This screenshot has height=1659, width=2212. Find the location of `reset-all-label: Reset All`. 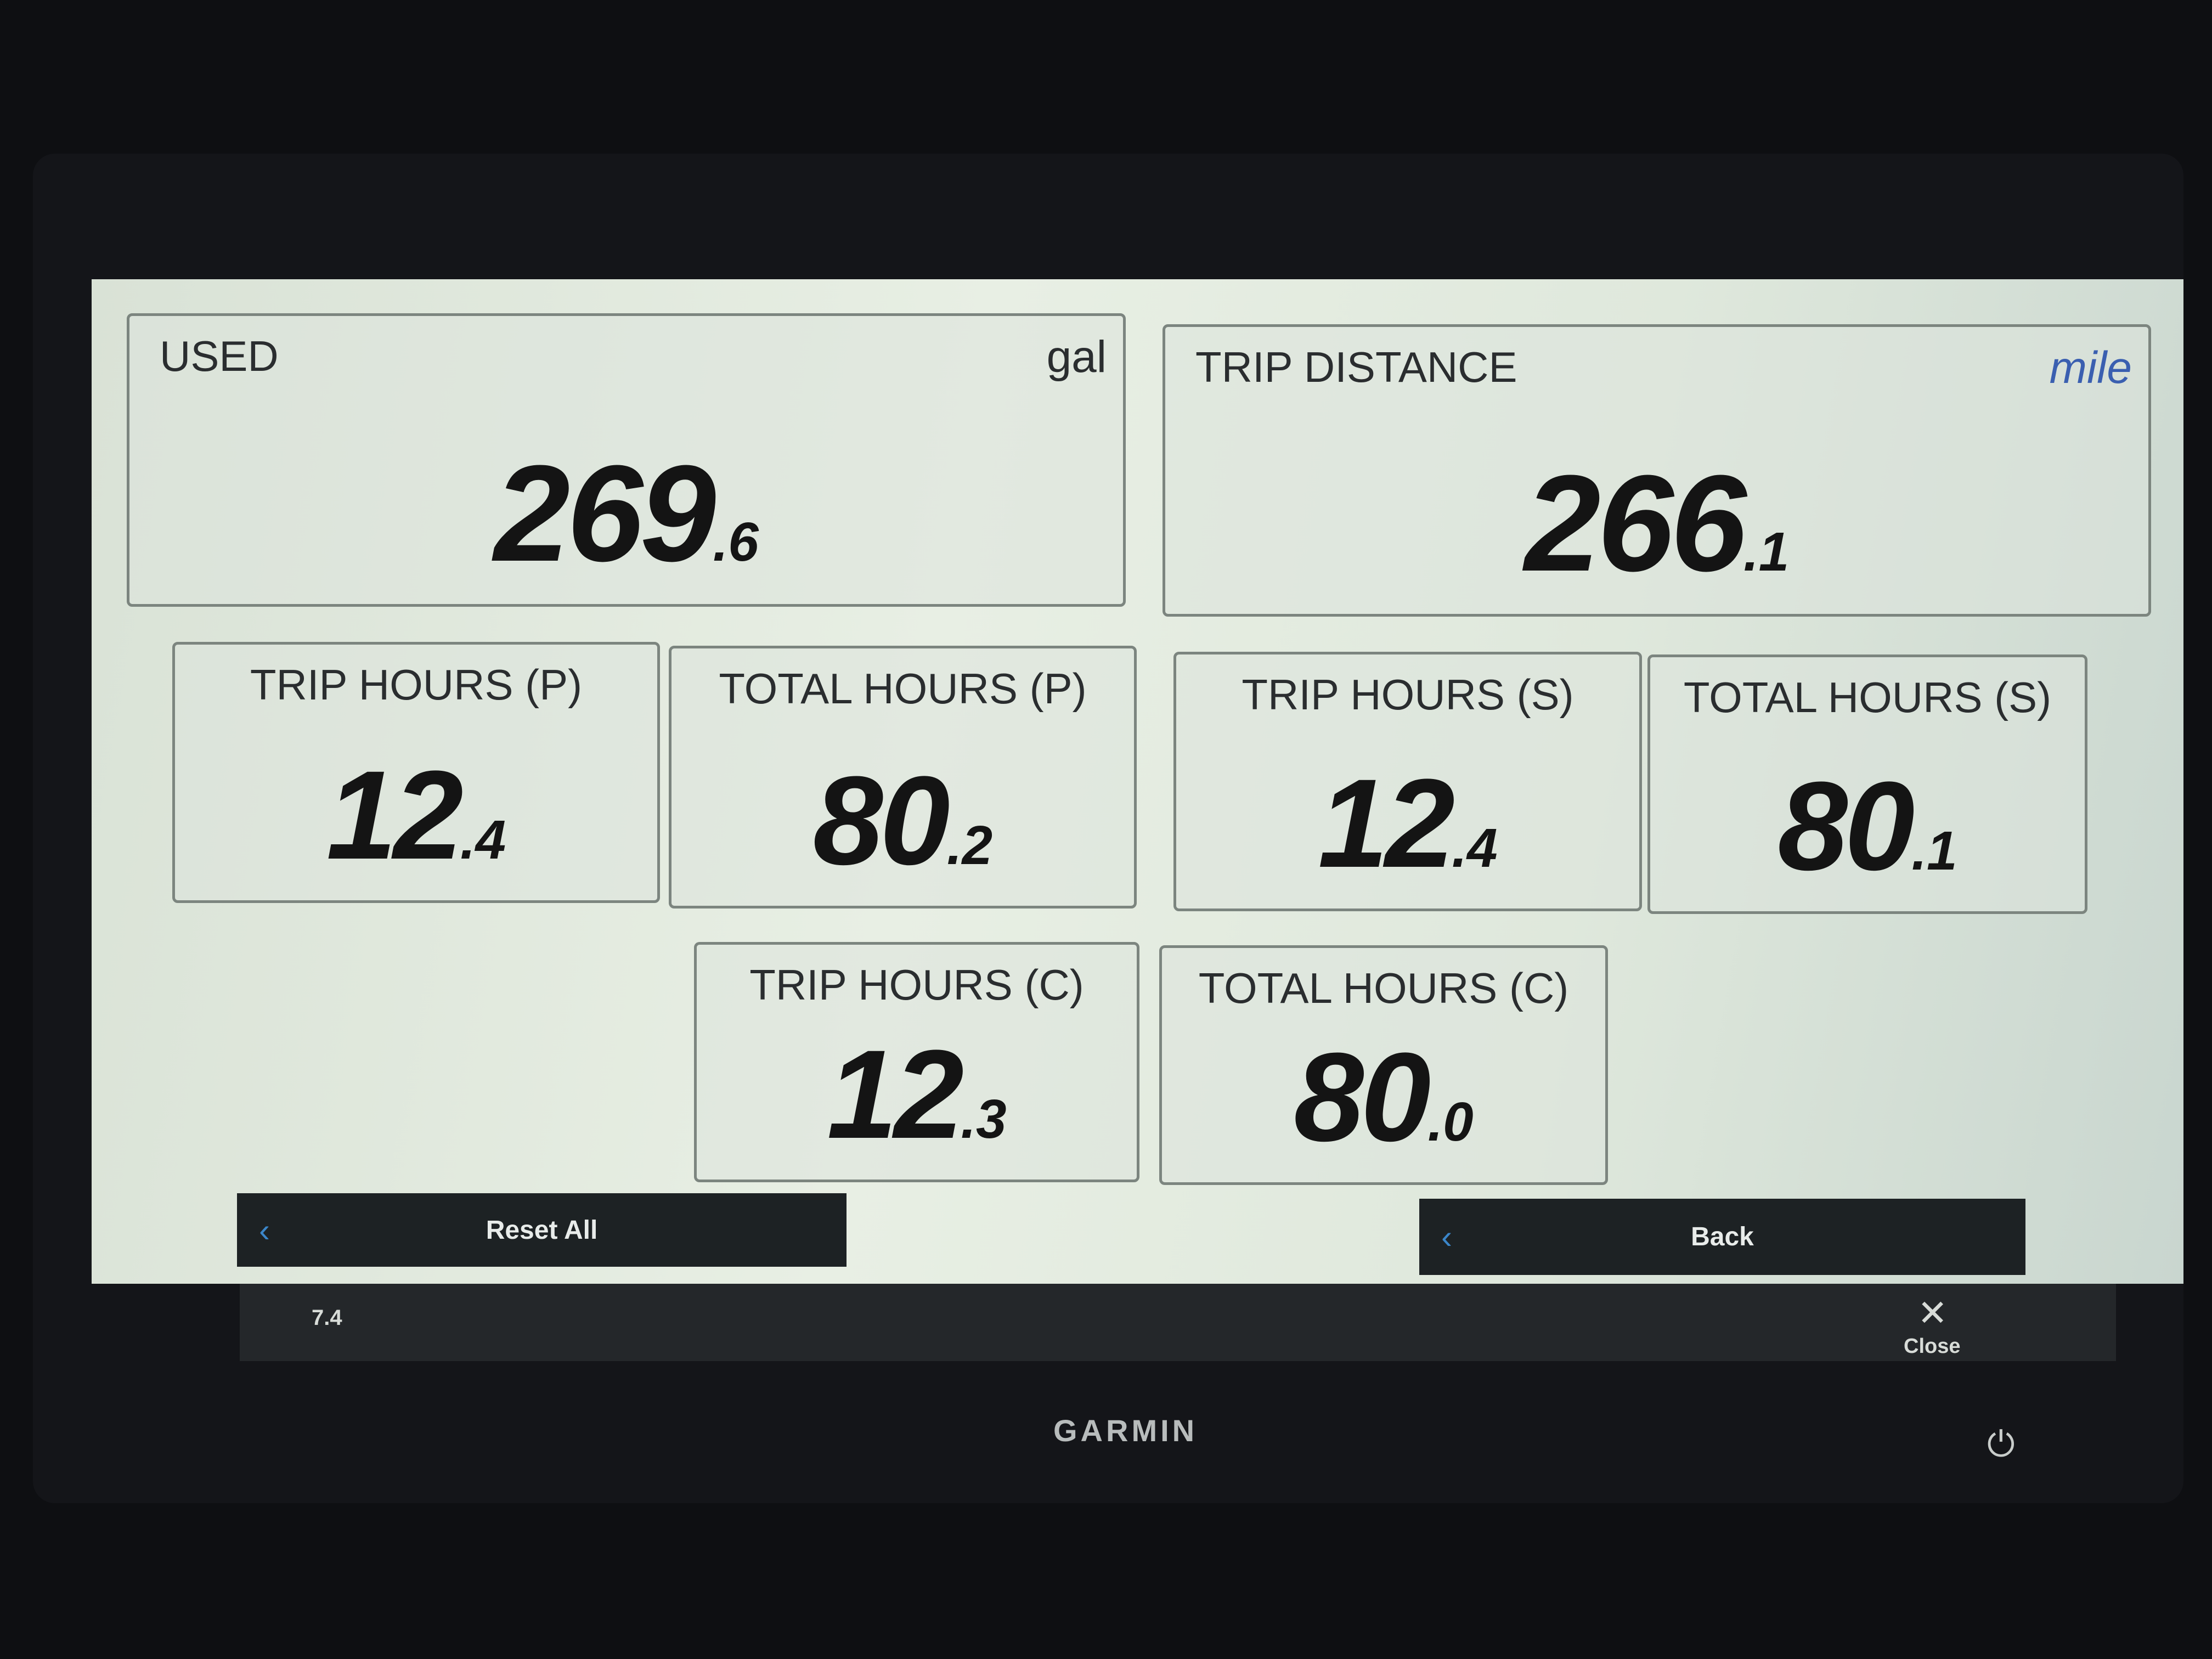

reset-all-label: Reset All is located at coordinates (542, 1230).